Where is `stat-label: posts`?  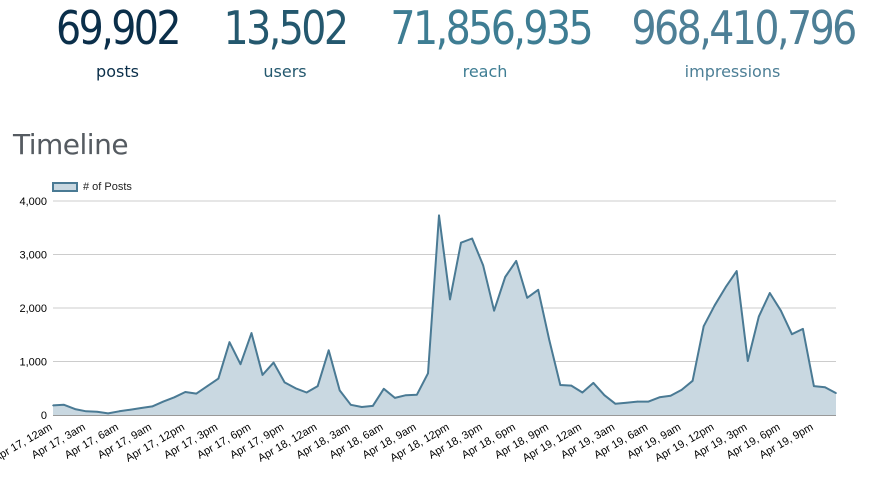 stat-label: posts is located at coordinates (117, 71).